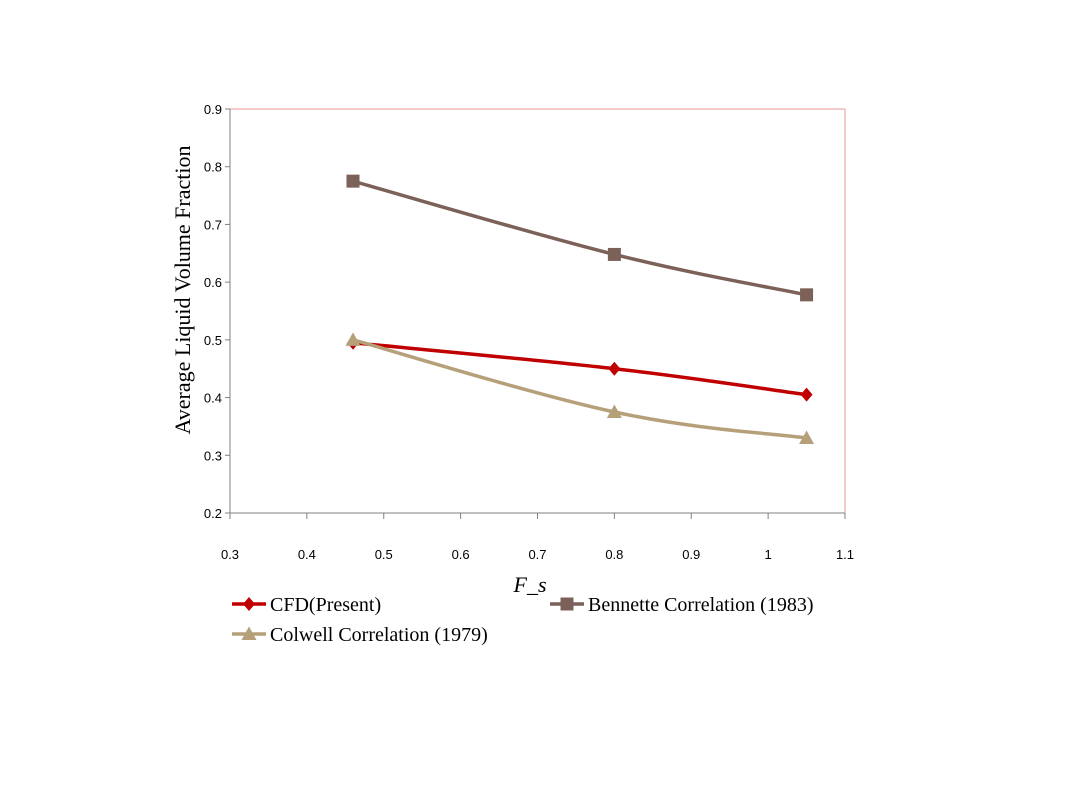  Describe the element at coordinates (182, 290) in the screenshot. I see `y-axis-title: Average Liquid Volume Fraction` at that location.